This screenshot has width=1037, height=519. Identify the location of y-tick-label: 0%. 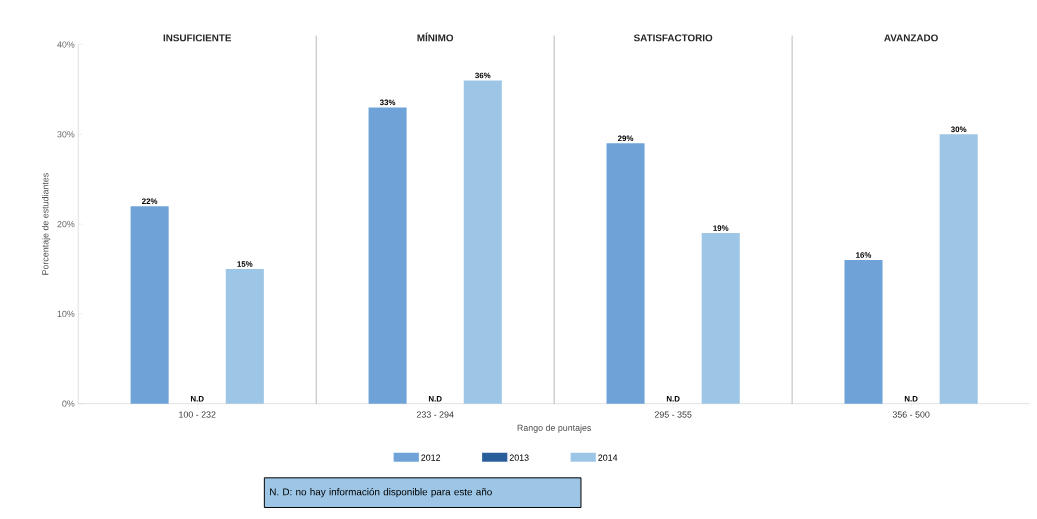
(68, 403).